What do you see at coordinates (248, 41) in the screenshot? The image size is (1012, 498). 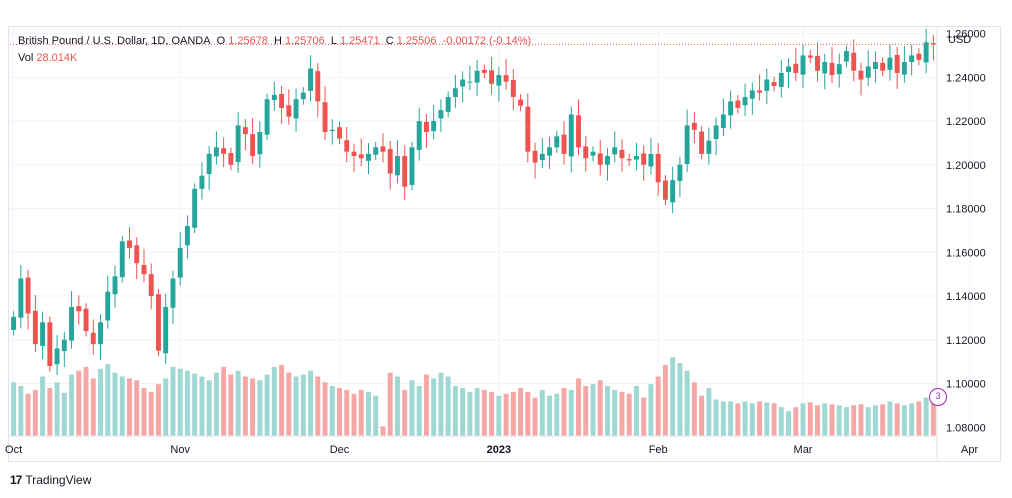 I see `open-value: 1.25678` at bounding box center [248, 41].